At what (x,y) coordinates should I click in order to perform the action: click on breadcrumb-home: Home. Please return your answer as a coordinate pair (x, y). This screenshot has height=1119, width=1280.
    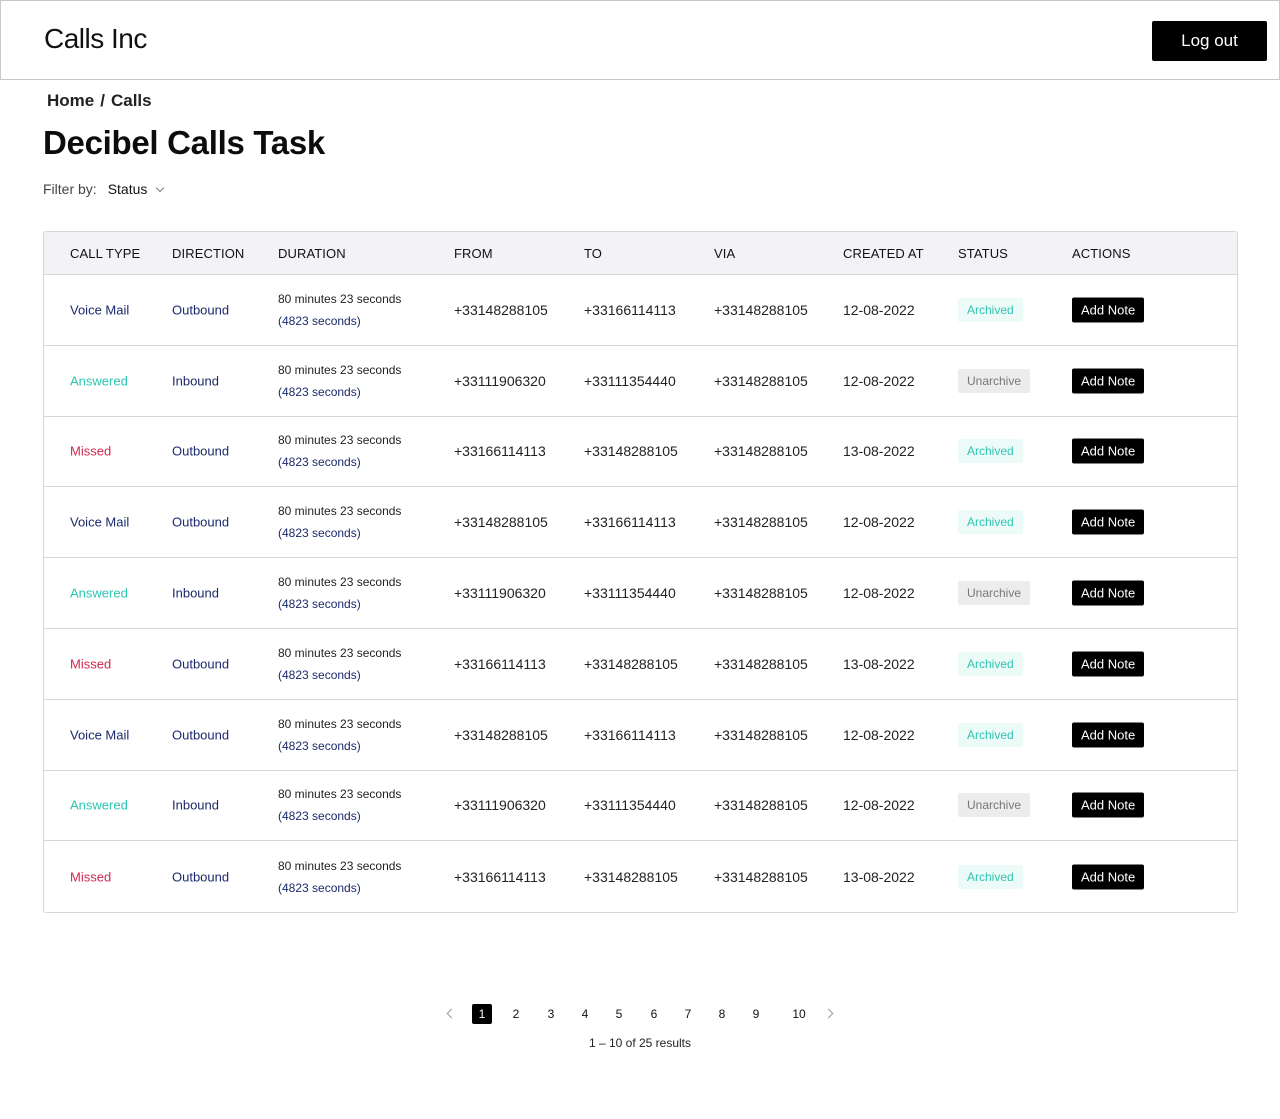
    Looking at the image, I should click on (71, 100).